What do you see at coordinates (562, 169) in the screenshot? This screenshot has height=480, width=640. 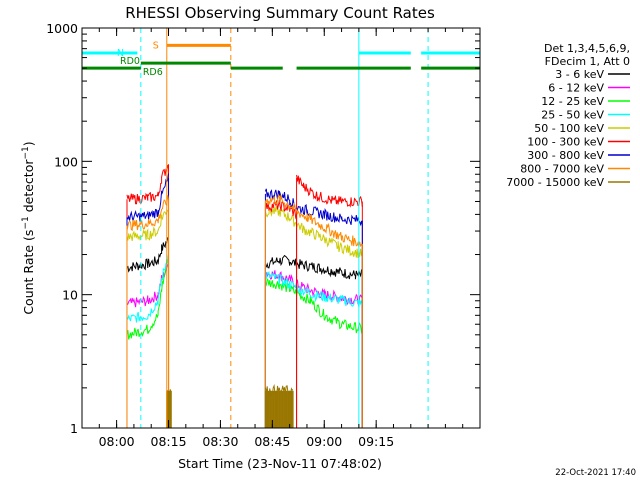 I see `legend-label-800-7000-kev: 800 - 7000 keV` at bounding box center [562, 169].